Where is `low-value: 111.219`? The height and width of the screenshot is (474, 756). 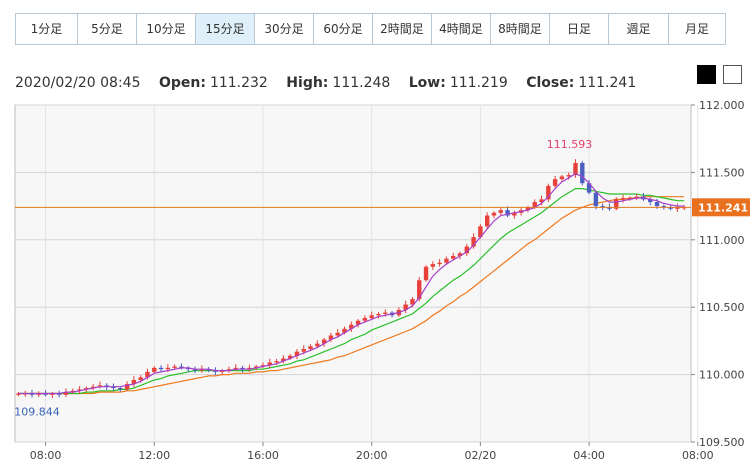
low-value: 111.219 is located at coordinates (478, 83).